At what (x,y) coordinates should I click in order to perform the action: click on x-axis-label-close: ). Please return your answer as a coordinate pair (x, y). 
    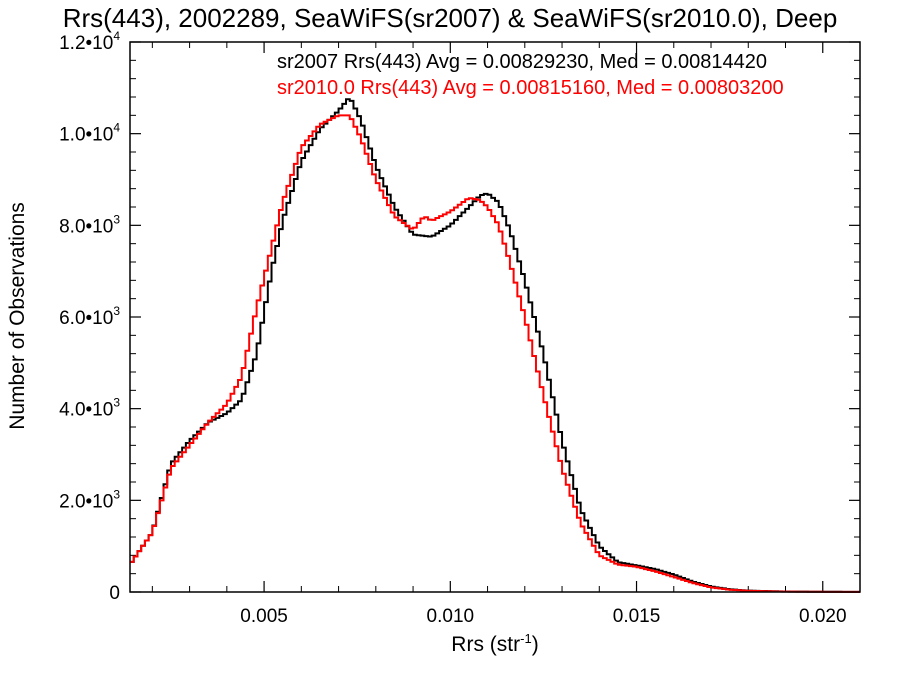
    Looking at the image, I should click on (535, 644).